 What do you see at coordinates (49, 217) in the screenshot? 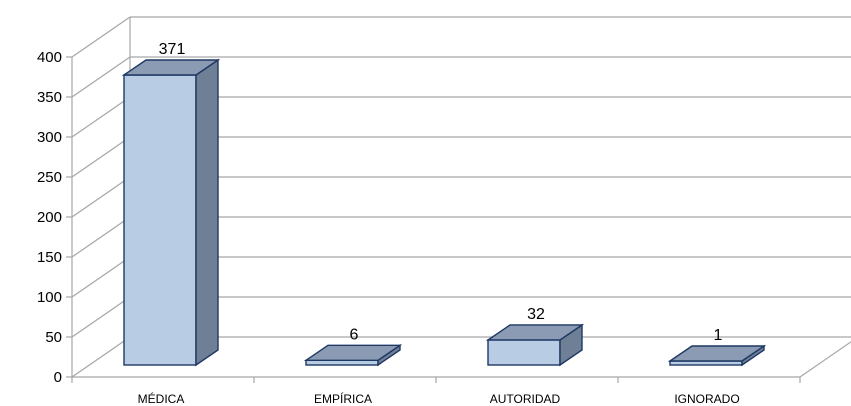
I see `y-tick-label: 200` at bounding box center [49, 217].